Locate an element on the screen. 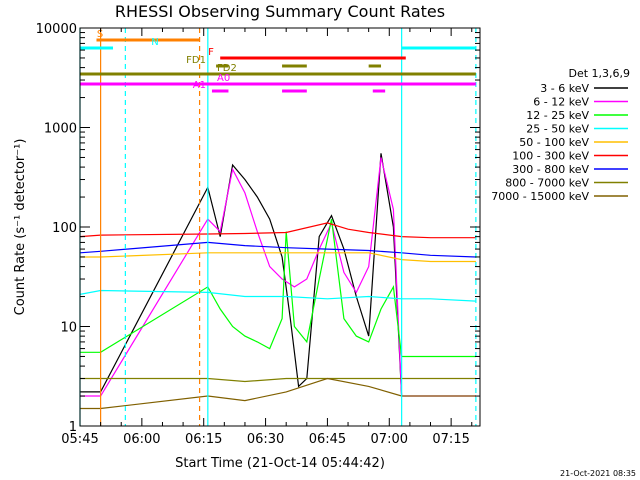 The height and width of the screenshot is (480, 640). flag-label-fd1: FD1 is located at coordinates (196, 60).